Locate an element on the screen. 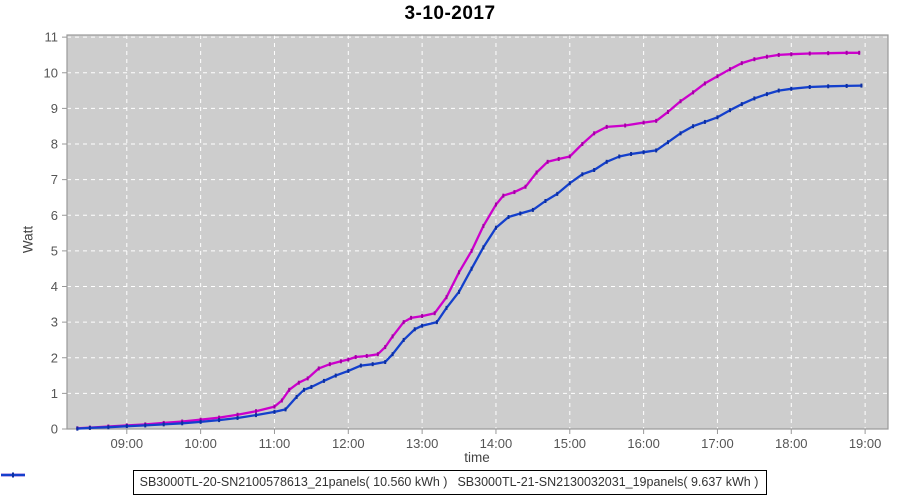 This screenshot has width=900, height=500. y-tick-label: 0 is located at coordinates (54, 429).